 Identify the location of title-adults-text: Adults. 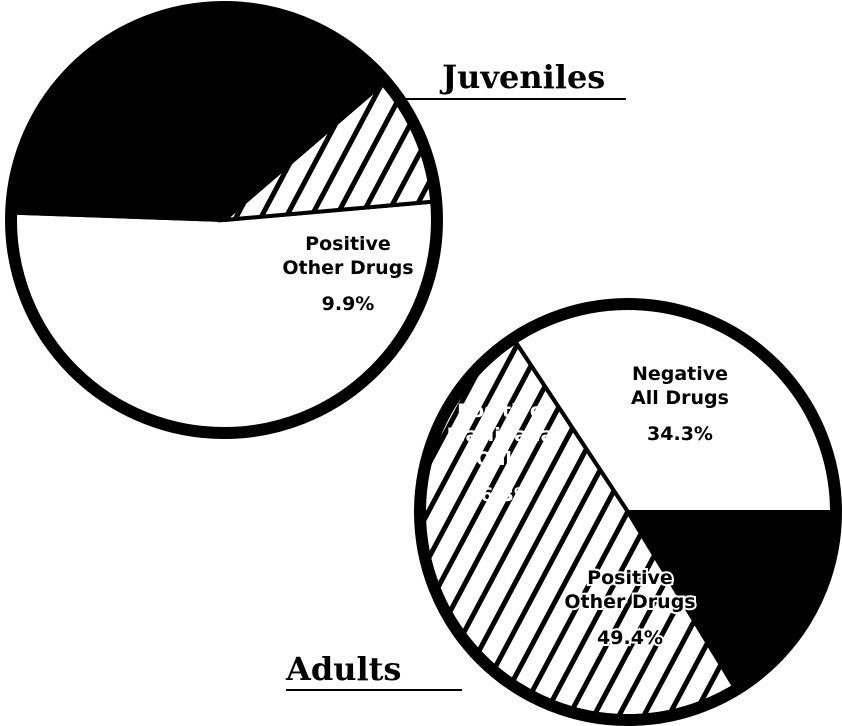
(343, 669).